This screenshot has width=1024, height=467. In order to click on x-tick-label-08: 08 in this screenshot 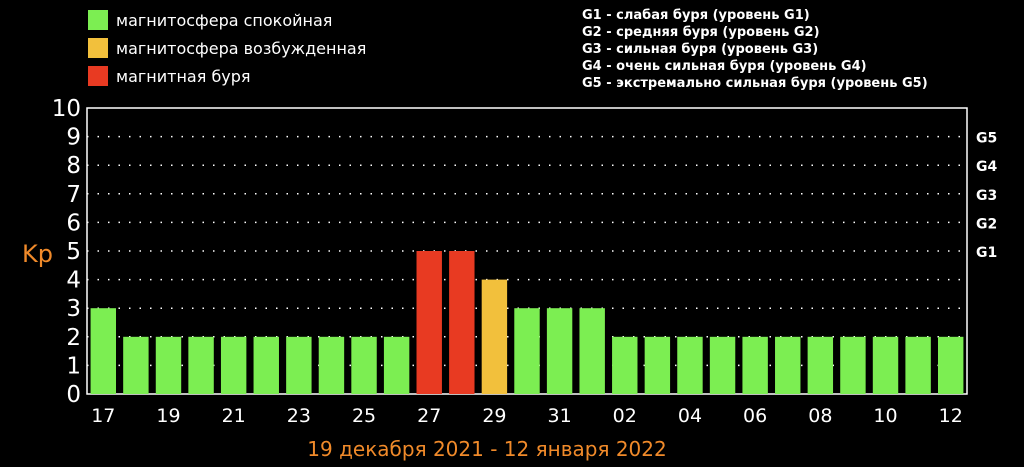, I will do `click(820, 416)`.